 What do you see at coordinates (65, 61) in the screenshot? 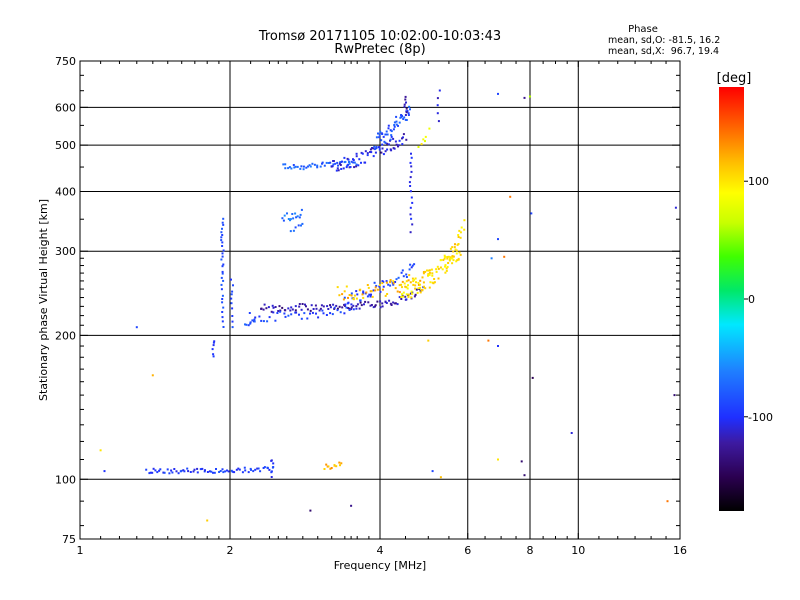
I see `y-tick-label: 750` at bounding box center [65, 61].